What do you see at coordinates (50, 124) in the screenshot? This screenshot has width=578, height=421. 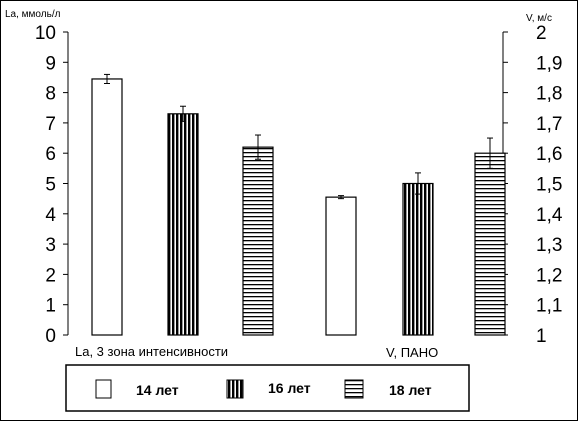 I see `left-tick-label: 7` at bounding box center [50, 124].